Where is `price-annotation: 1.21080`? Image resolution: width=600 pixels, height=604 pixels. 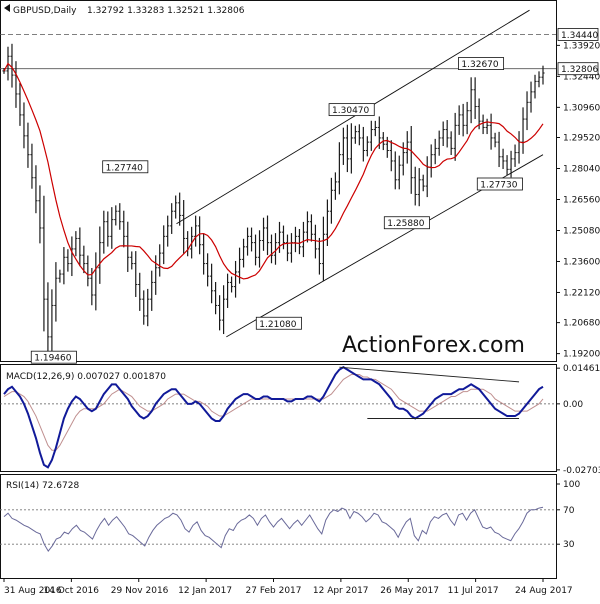 price-annotation: 1.21080 is located at coordinates (278, 323).